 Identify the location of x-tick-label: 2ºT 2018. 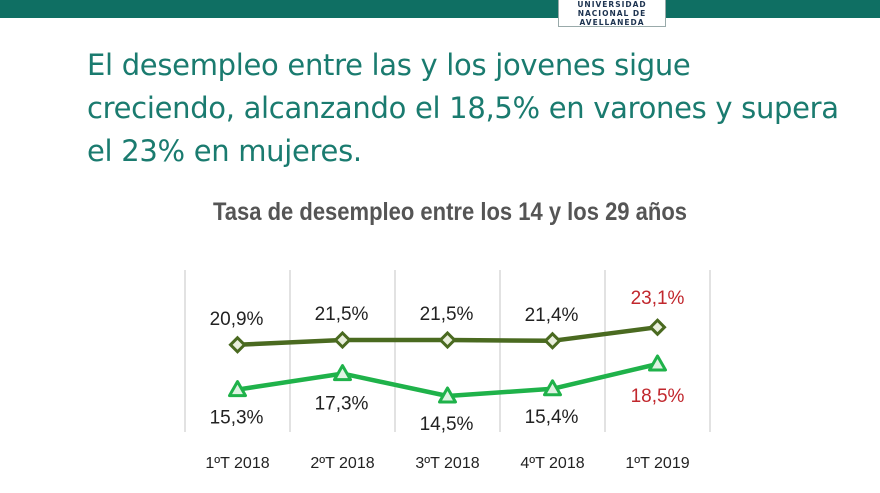
(342, 463).